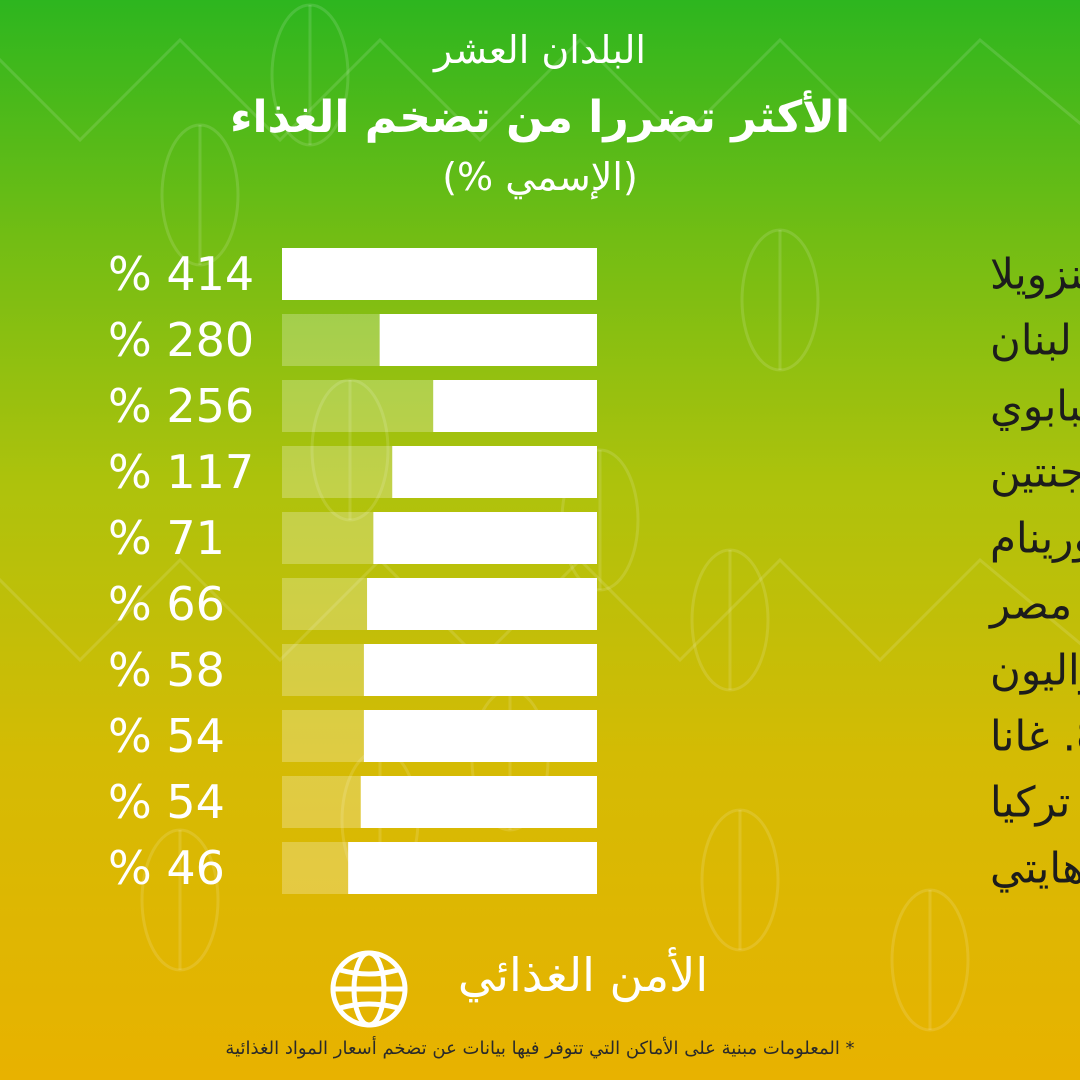 This screenshot has width=1080, height=1080. Describe the element at coordinates (583, 975) in the screenshot. I see `brand-name: الأمن الغذائي` at that location.